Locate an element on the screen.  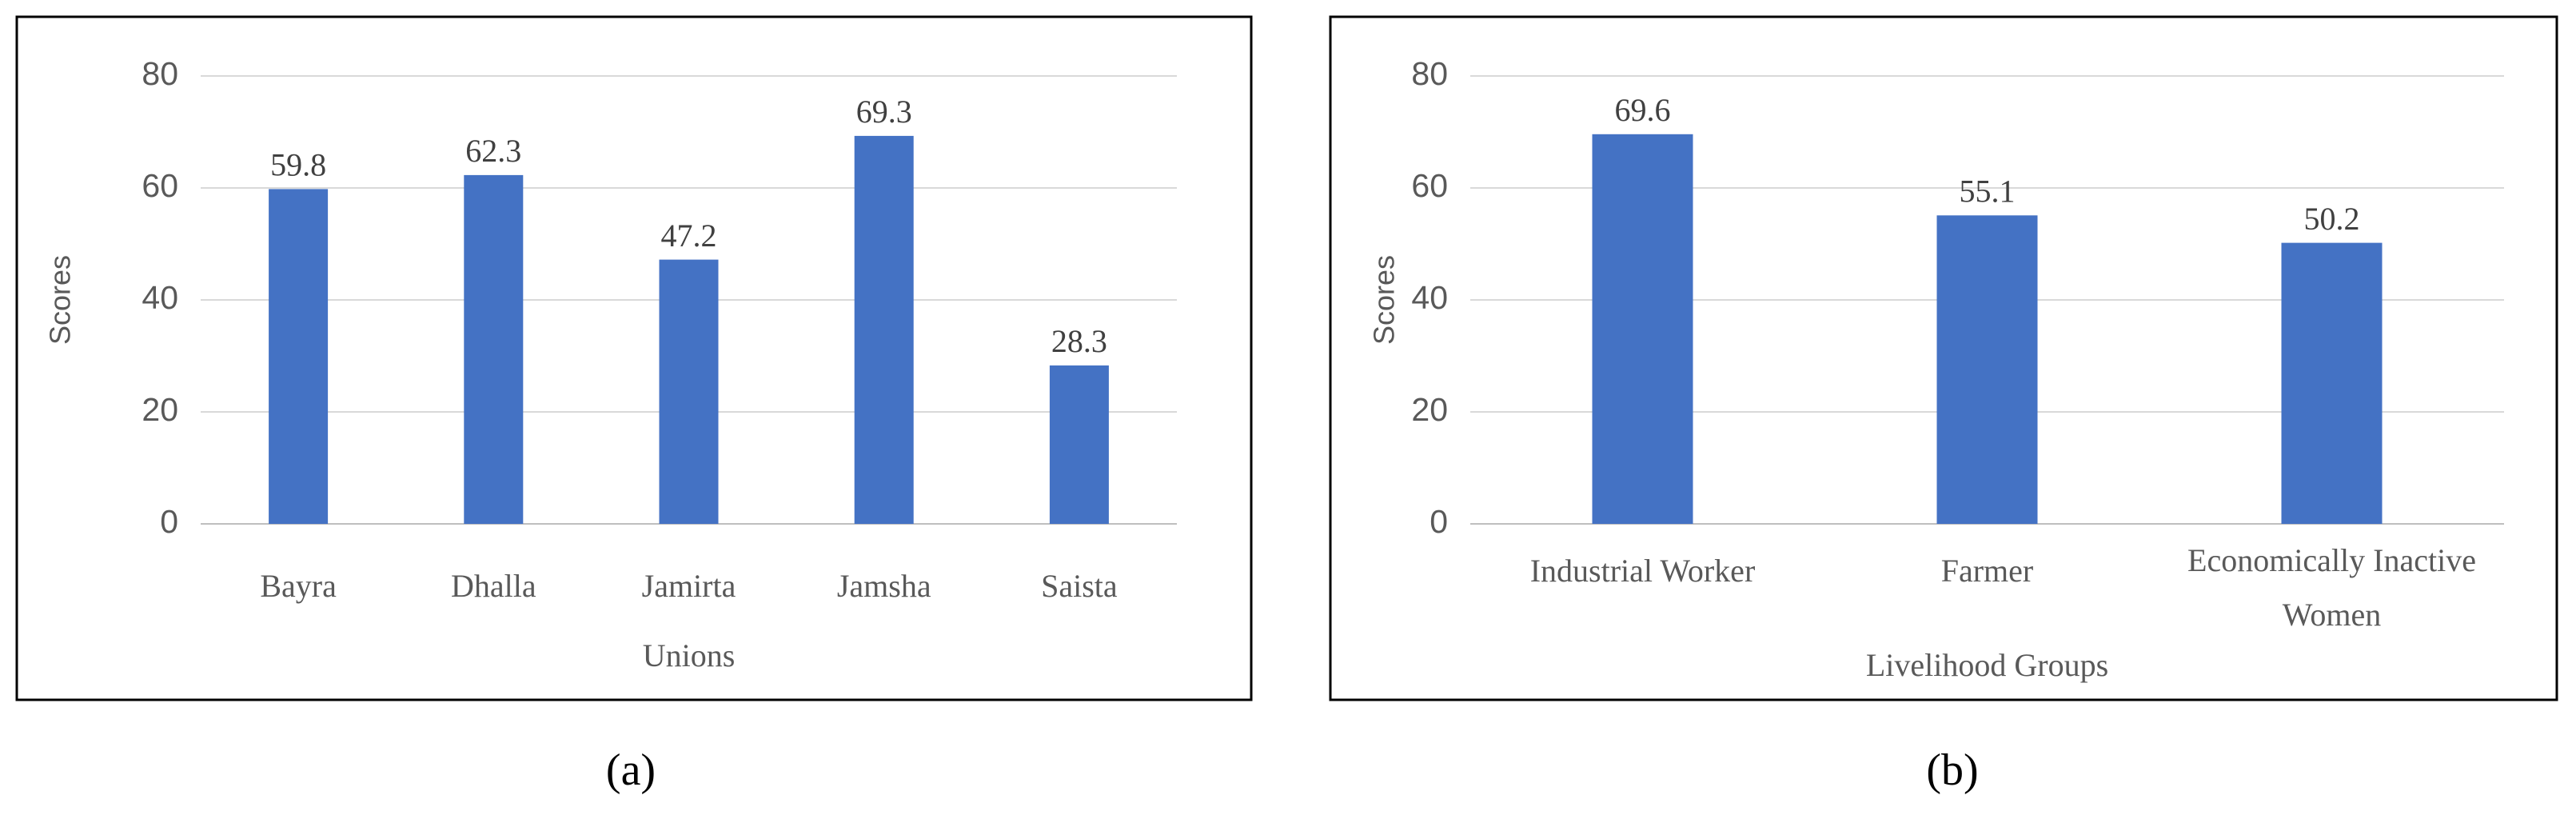
x-tick-label: Economically Inactive Women is located at coordinates (2331, 587).